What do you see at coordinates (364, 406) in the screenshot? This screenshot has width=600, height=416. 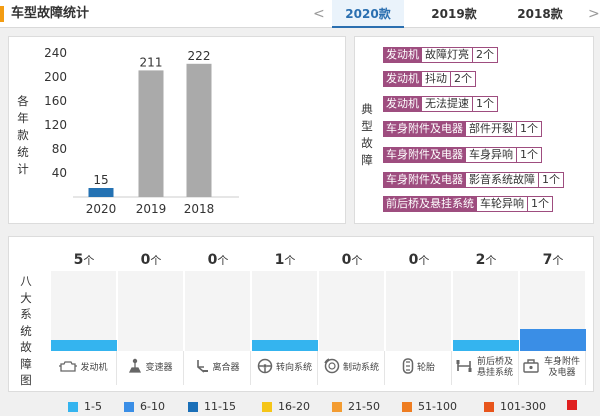 I see `legend-label: 21-50` at bounding box center [364, 406].